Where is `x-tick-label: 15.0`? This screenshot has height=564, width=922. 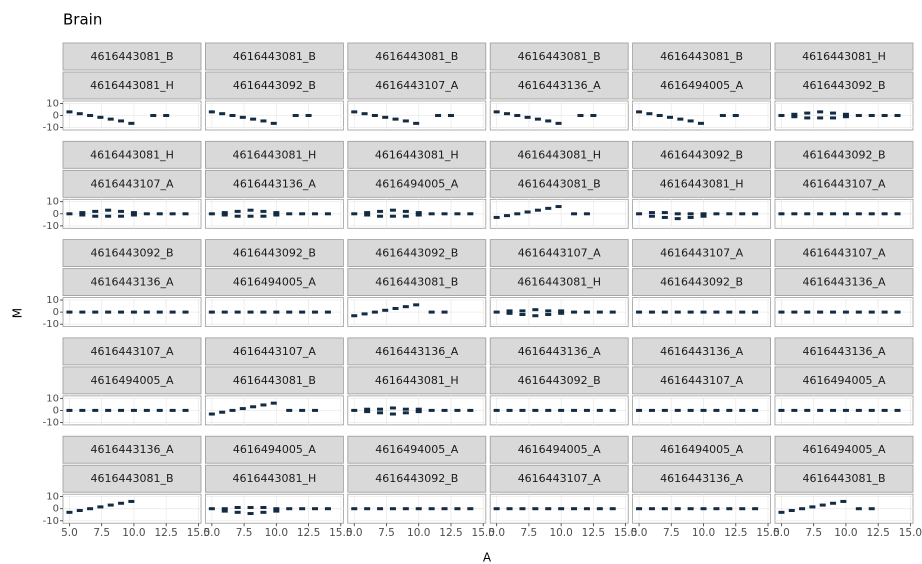
x-tick-label: 15.0 is located at coordinates (483, 533).